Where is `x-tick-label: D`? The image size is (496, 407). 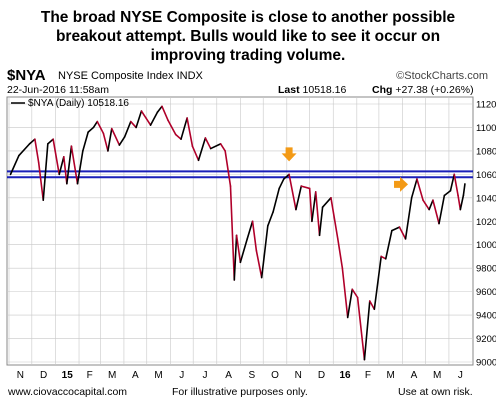
x-tick-label: D is located at coordinates (43, 375).